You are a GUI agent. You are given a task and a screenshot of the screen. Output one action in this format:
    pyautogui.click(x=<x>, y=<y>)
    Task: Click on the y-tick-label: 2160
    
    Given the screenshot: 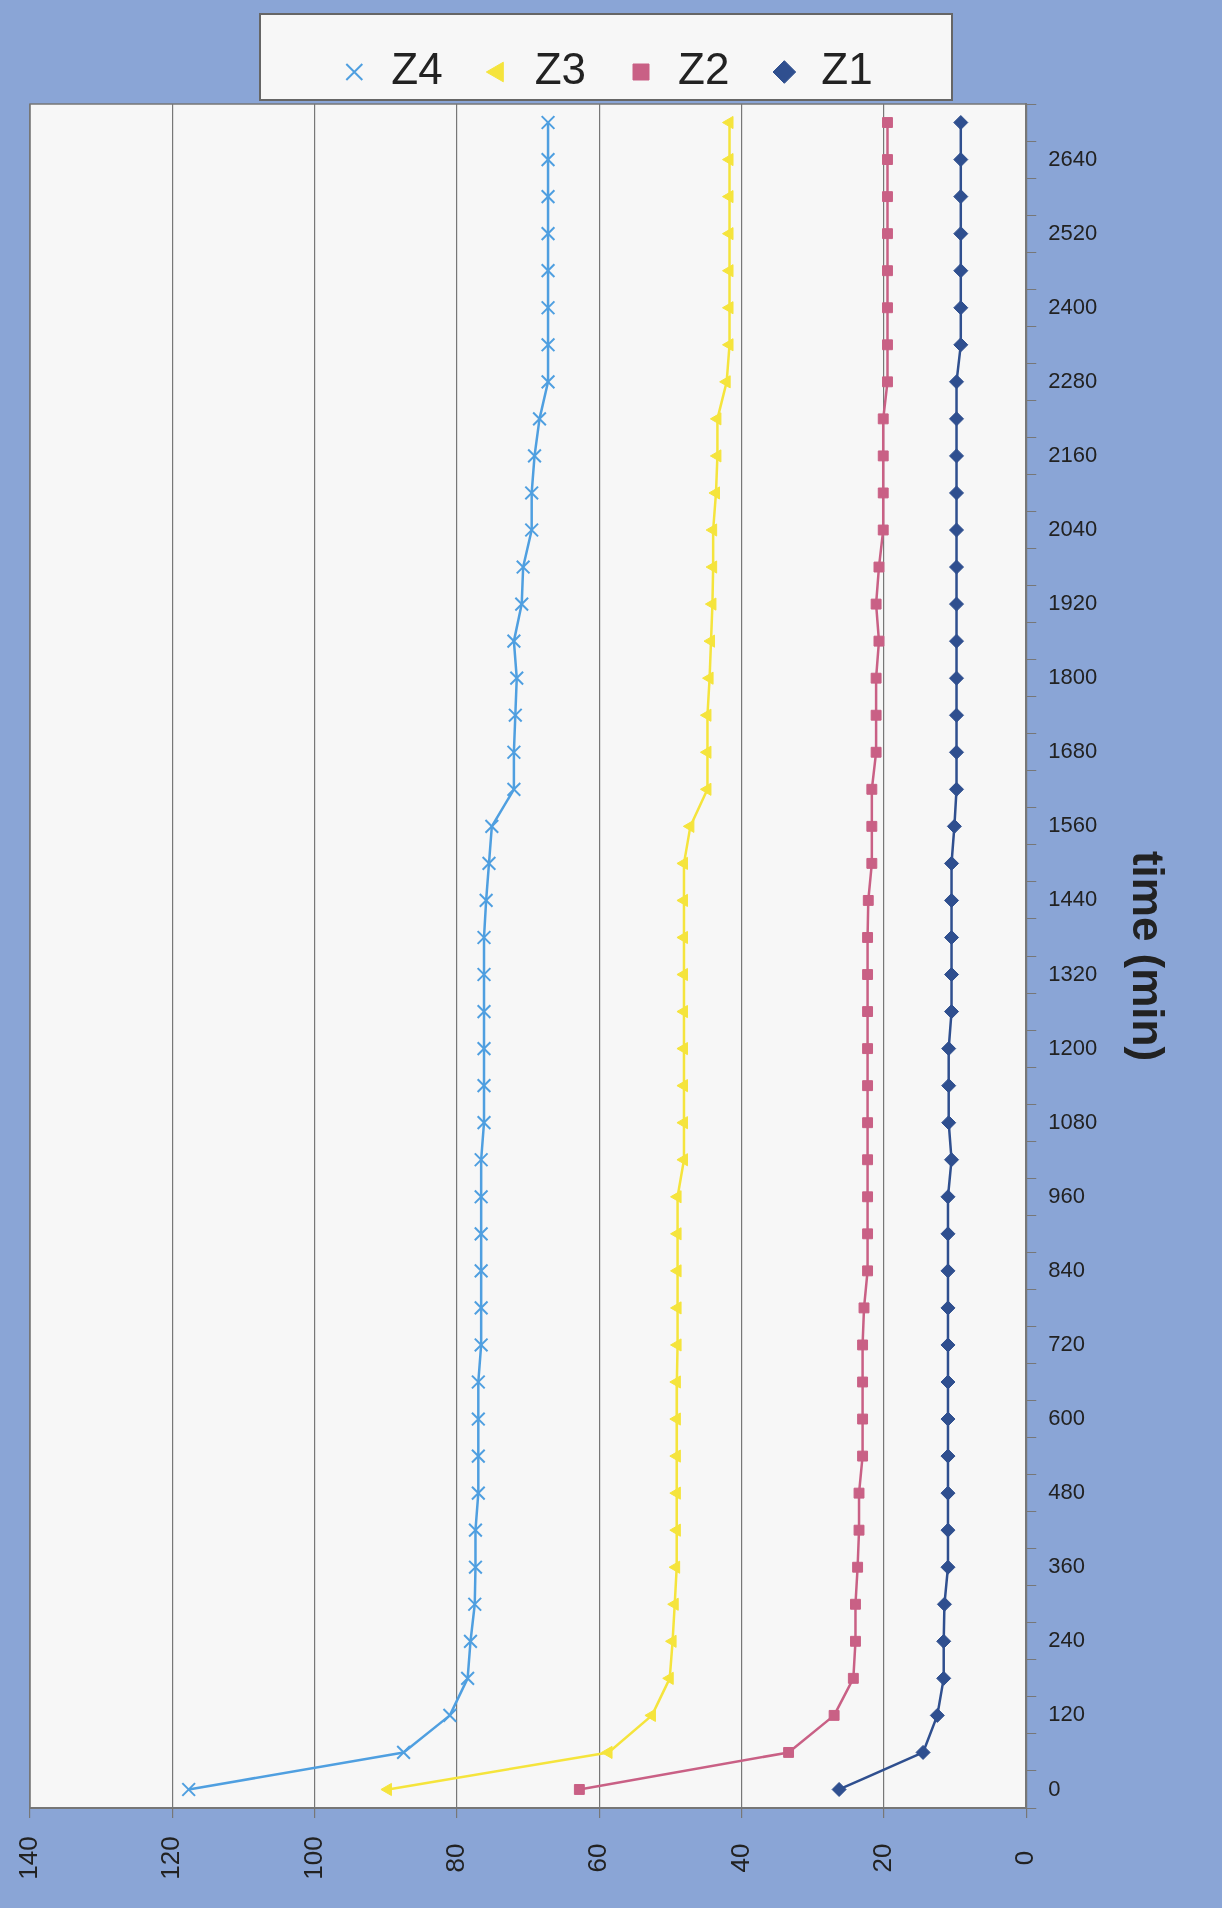 What is the action you would take?
    pyautogui.click(x=1073, y=454)
    